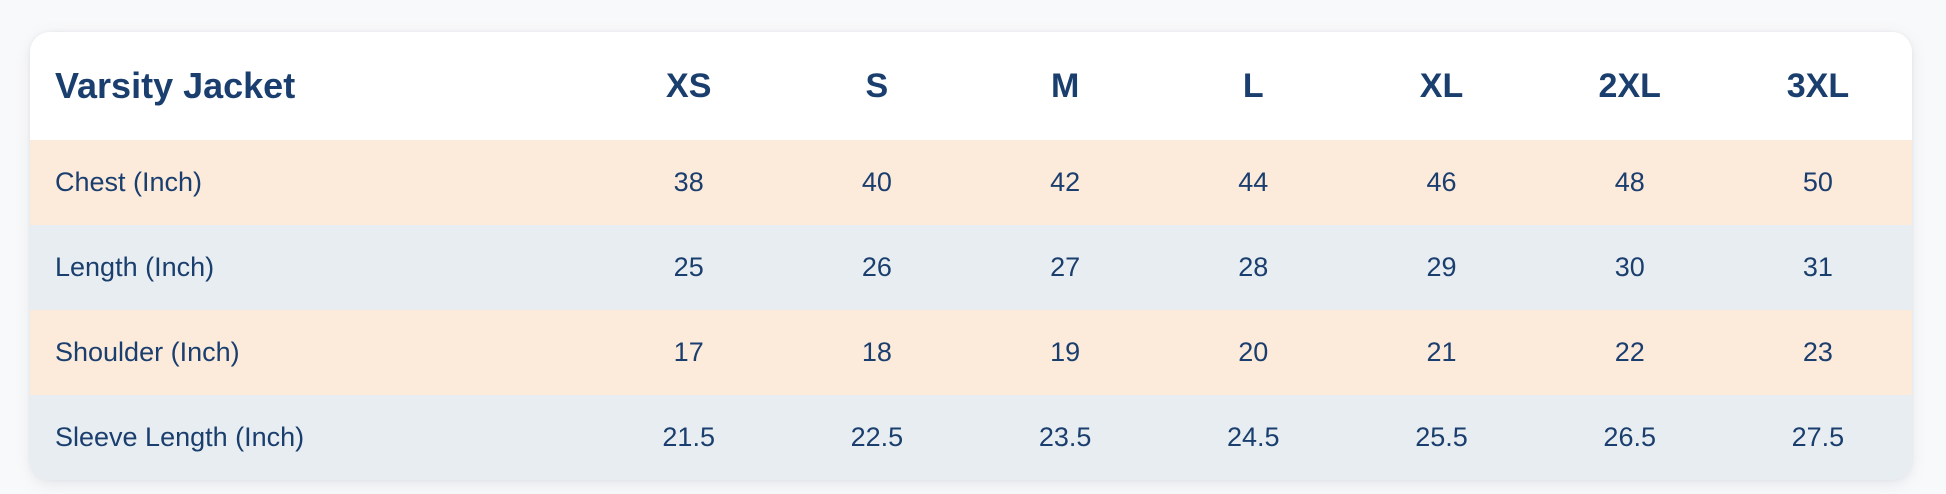 The height and width of the screenshot is (494, 1946). I want to click on cell-value: 26.5, so click(1629, 437).